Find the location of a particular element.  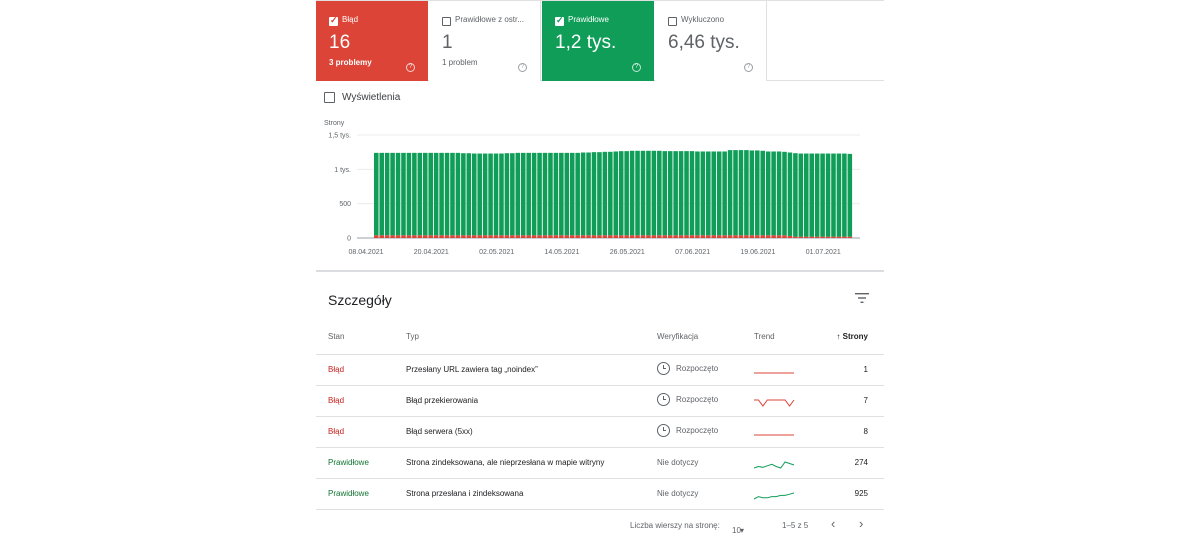

col-status: Stan is located at coordinates (336, 336).